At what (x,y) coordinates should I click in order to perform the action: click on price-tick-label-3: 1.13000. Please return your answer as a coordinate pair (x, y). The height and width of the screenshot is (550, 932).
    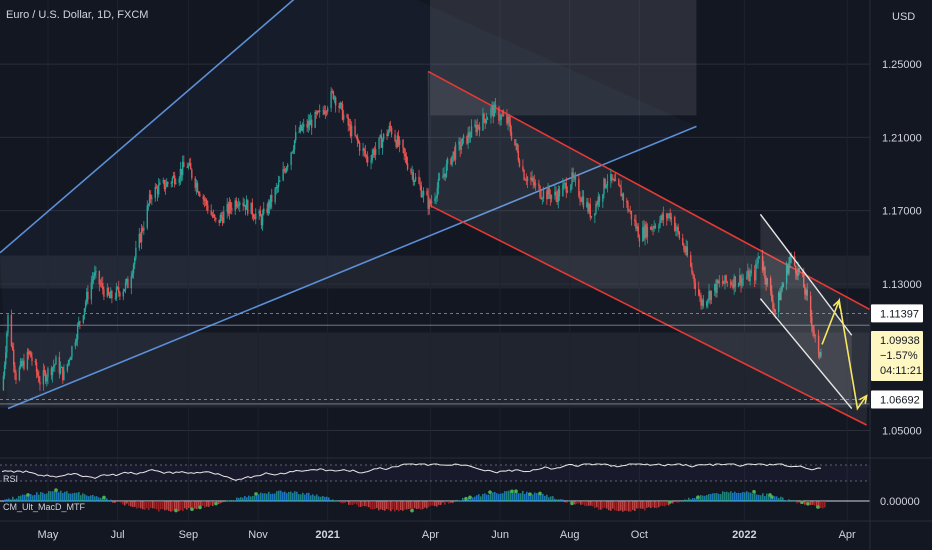
    Looking at the image, I should click on (902, 285).